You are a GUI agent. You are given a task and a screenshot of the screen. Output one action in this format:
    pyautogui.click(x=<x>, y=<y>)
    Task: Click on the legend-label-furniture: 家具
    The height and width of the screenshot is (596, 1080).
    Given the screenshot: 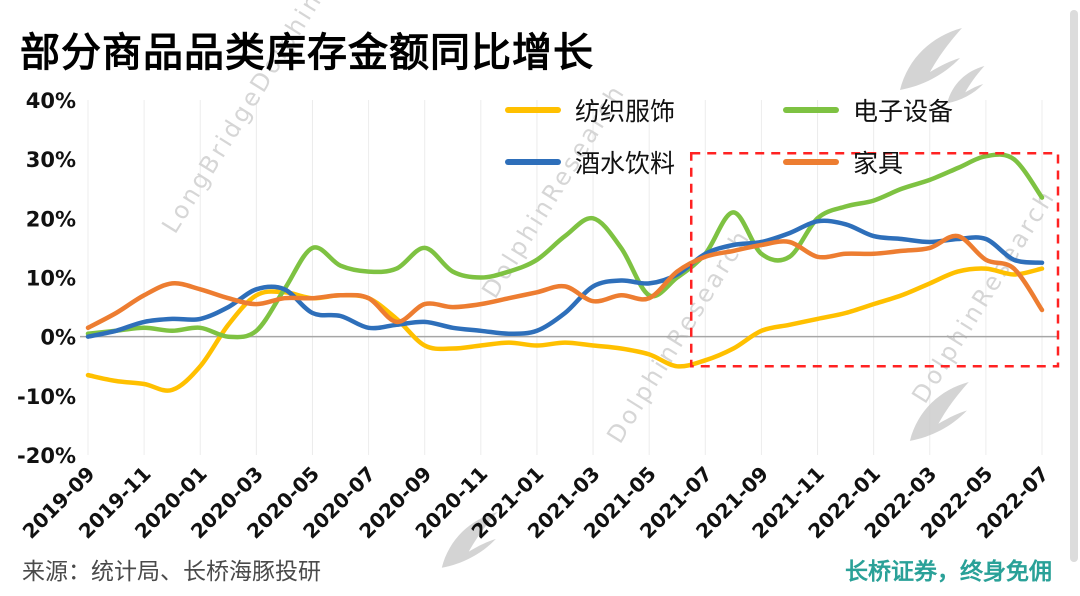 What is the action you would take?
    pyautogui.click(x=878, y=163)
    